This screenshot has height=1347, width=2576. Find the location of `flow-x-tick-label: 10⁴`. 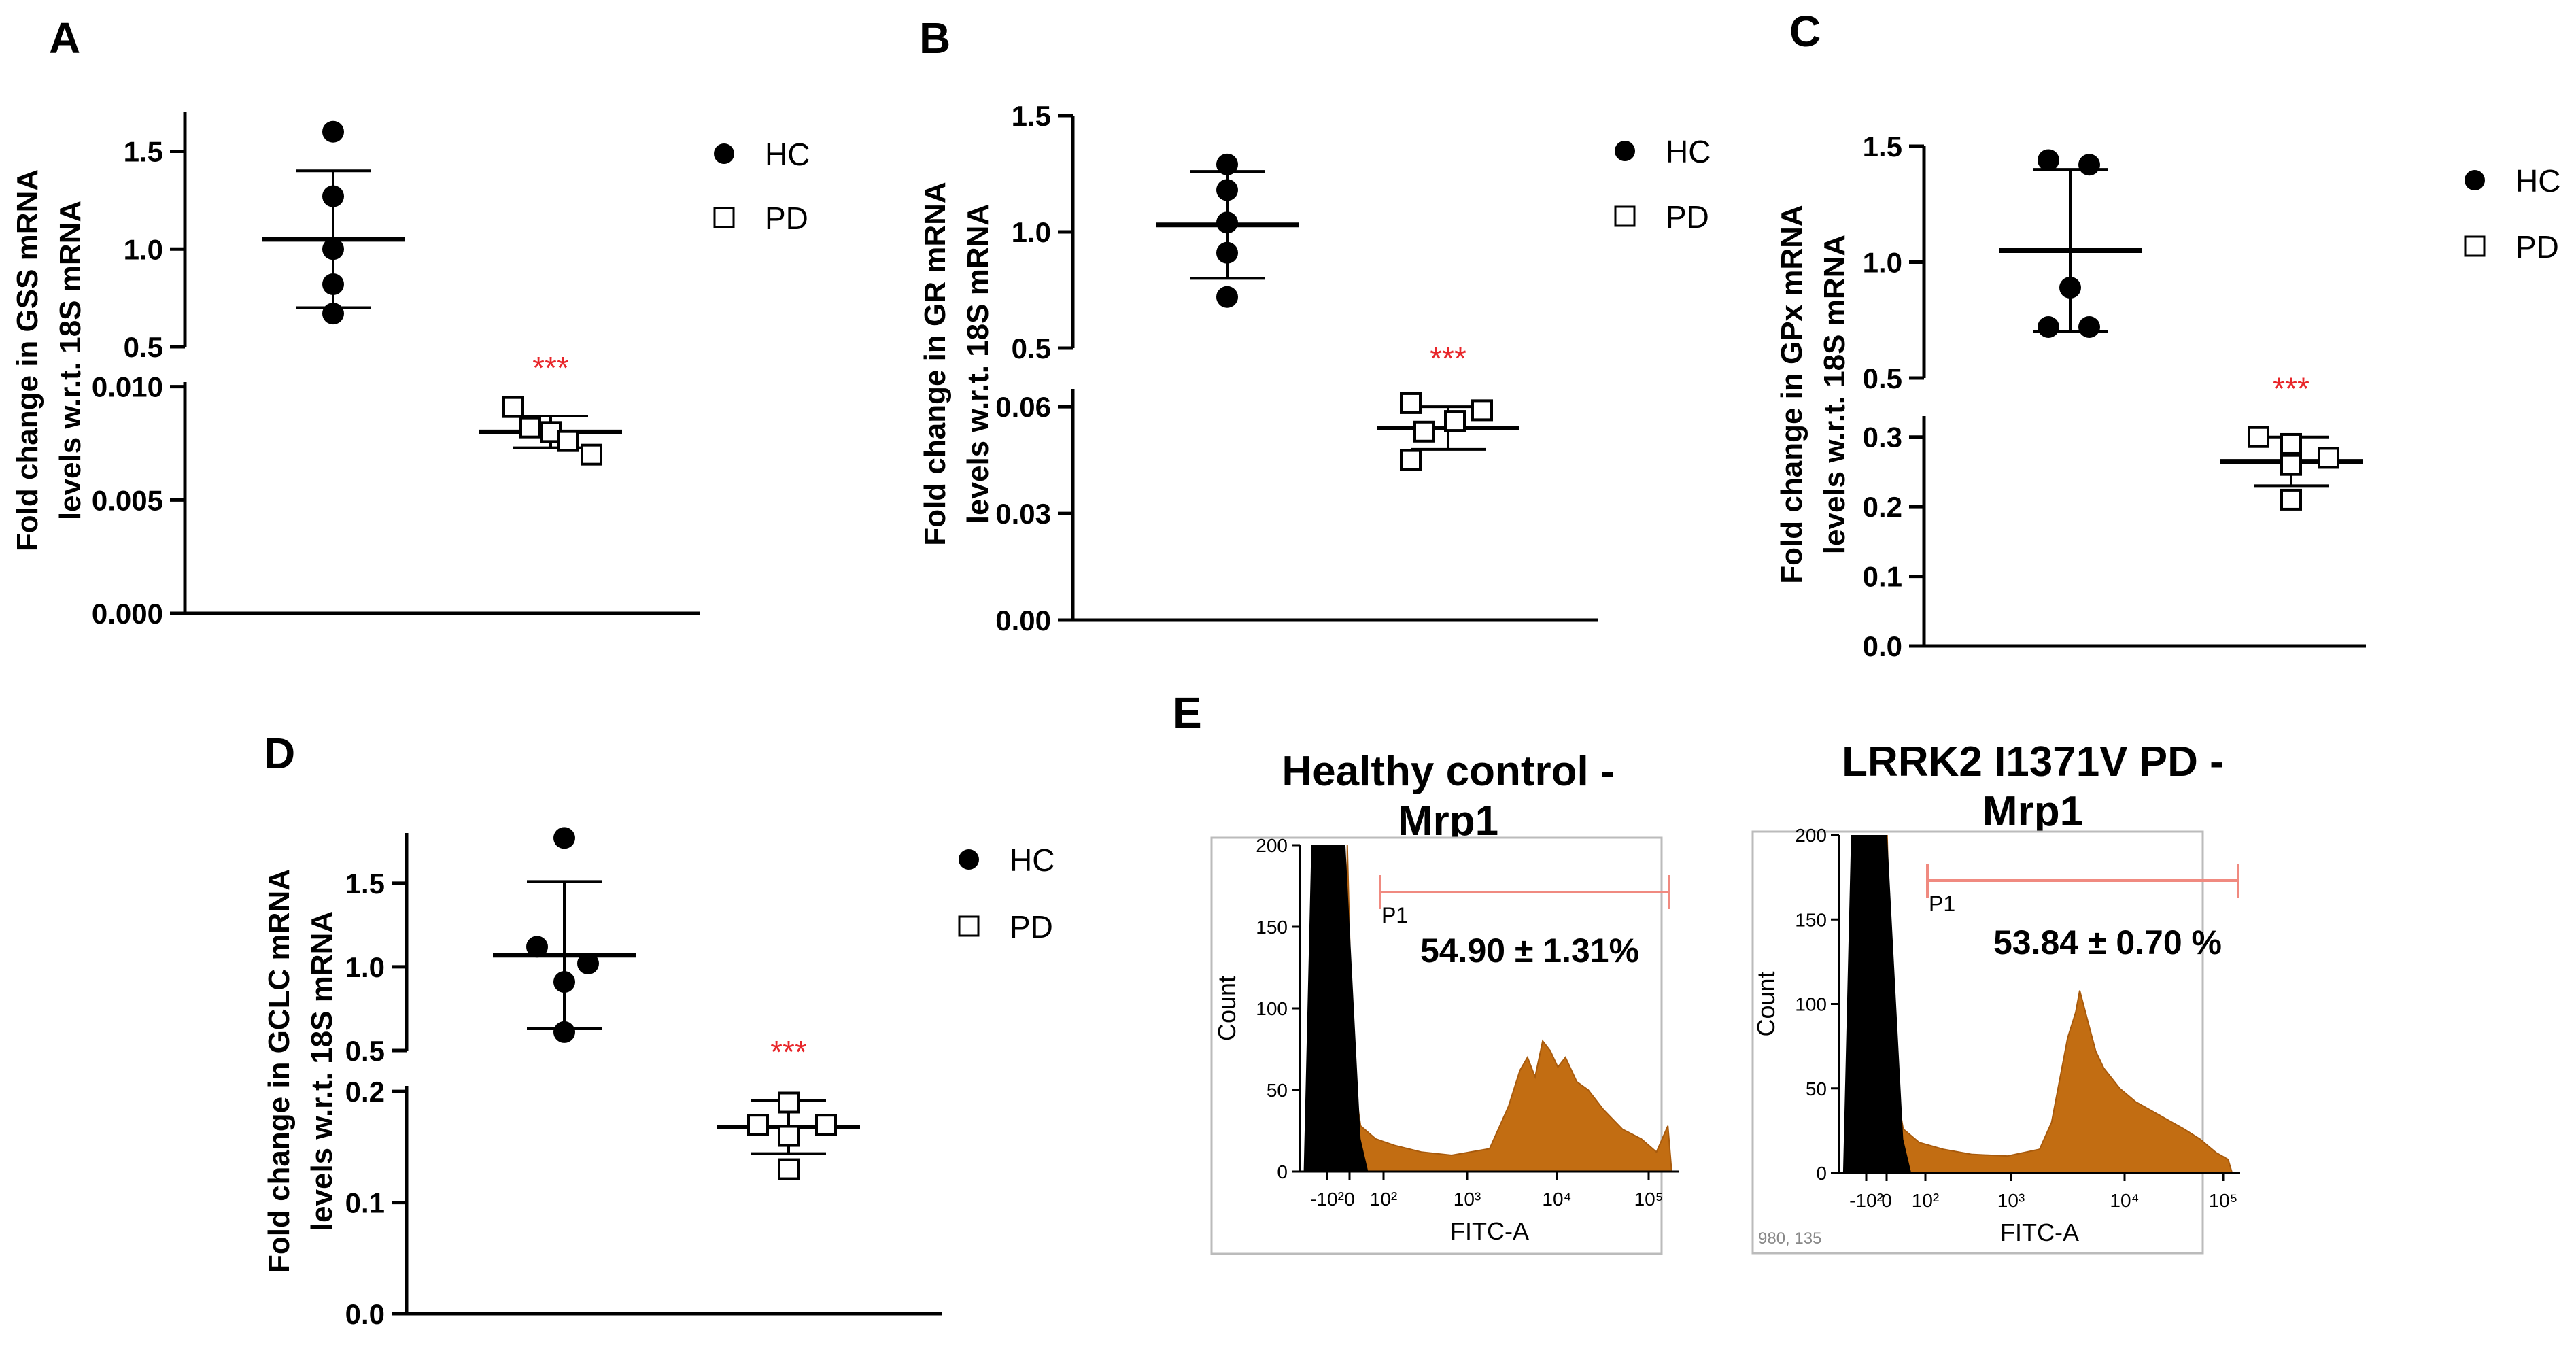

flow-x-tick-label: 10⁴ is located at coordinates (1556, 1199).